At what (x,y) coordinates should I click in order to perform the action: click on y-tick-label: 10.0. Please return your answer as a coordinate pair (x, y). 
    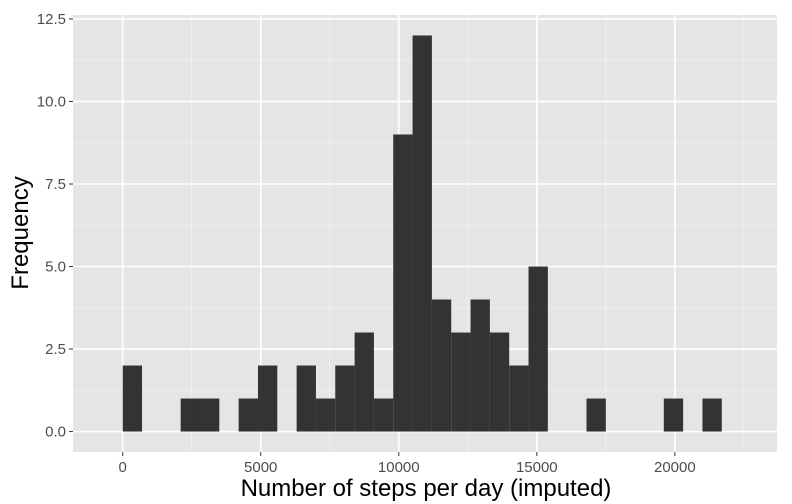
    Looking at the image, I should click on (51, 101).